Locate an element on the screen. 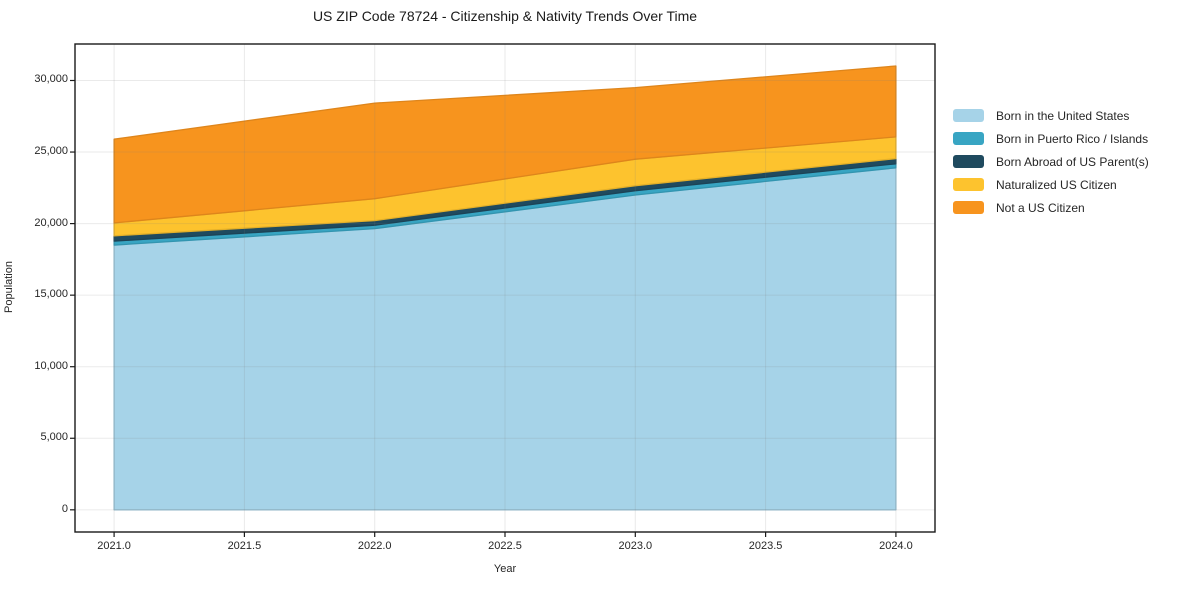 The width and height of the screenshot is (1189, 590). legend-label: Born Abroad of US Parent(s) is located at coordinates (1072, 161).